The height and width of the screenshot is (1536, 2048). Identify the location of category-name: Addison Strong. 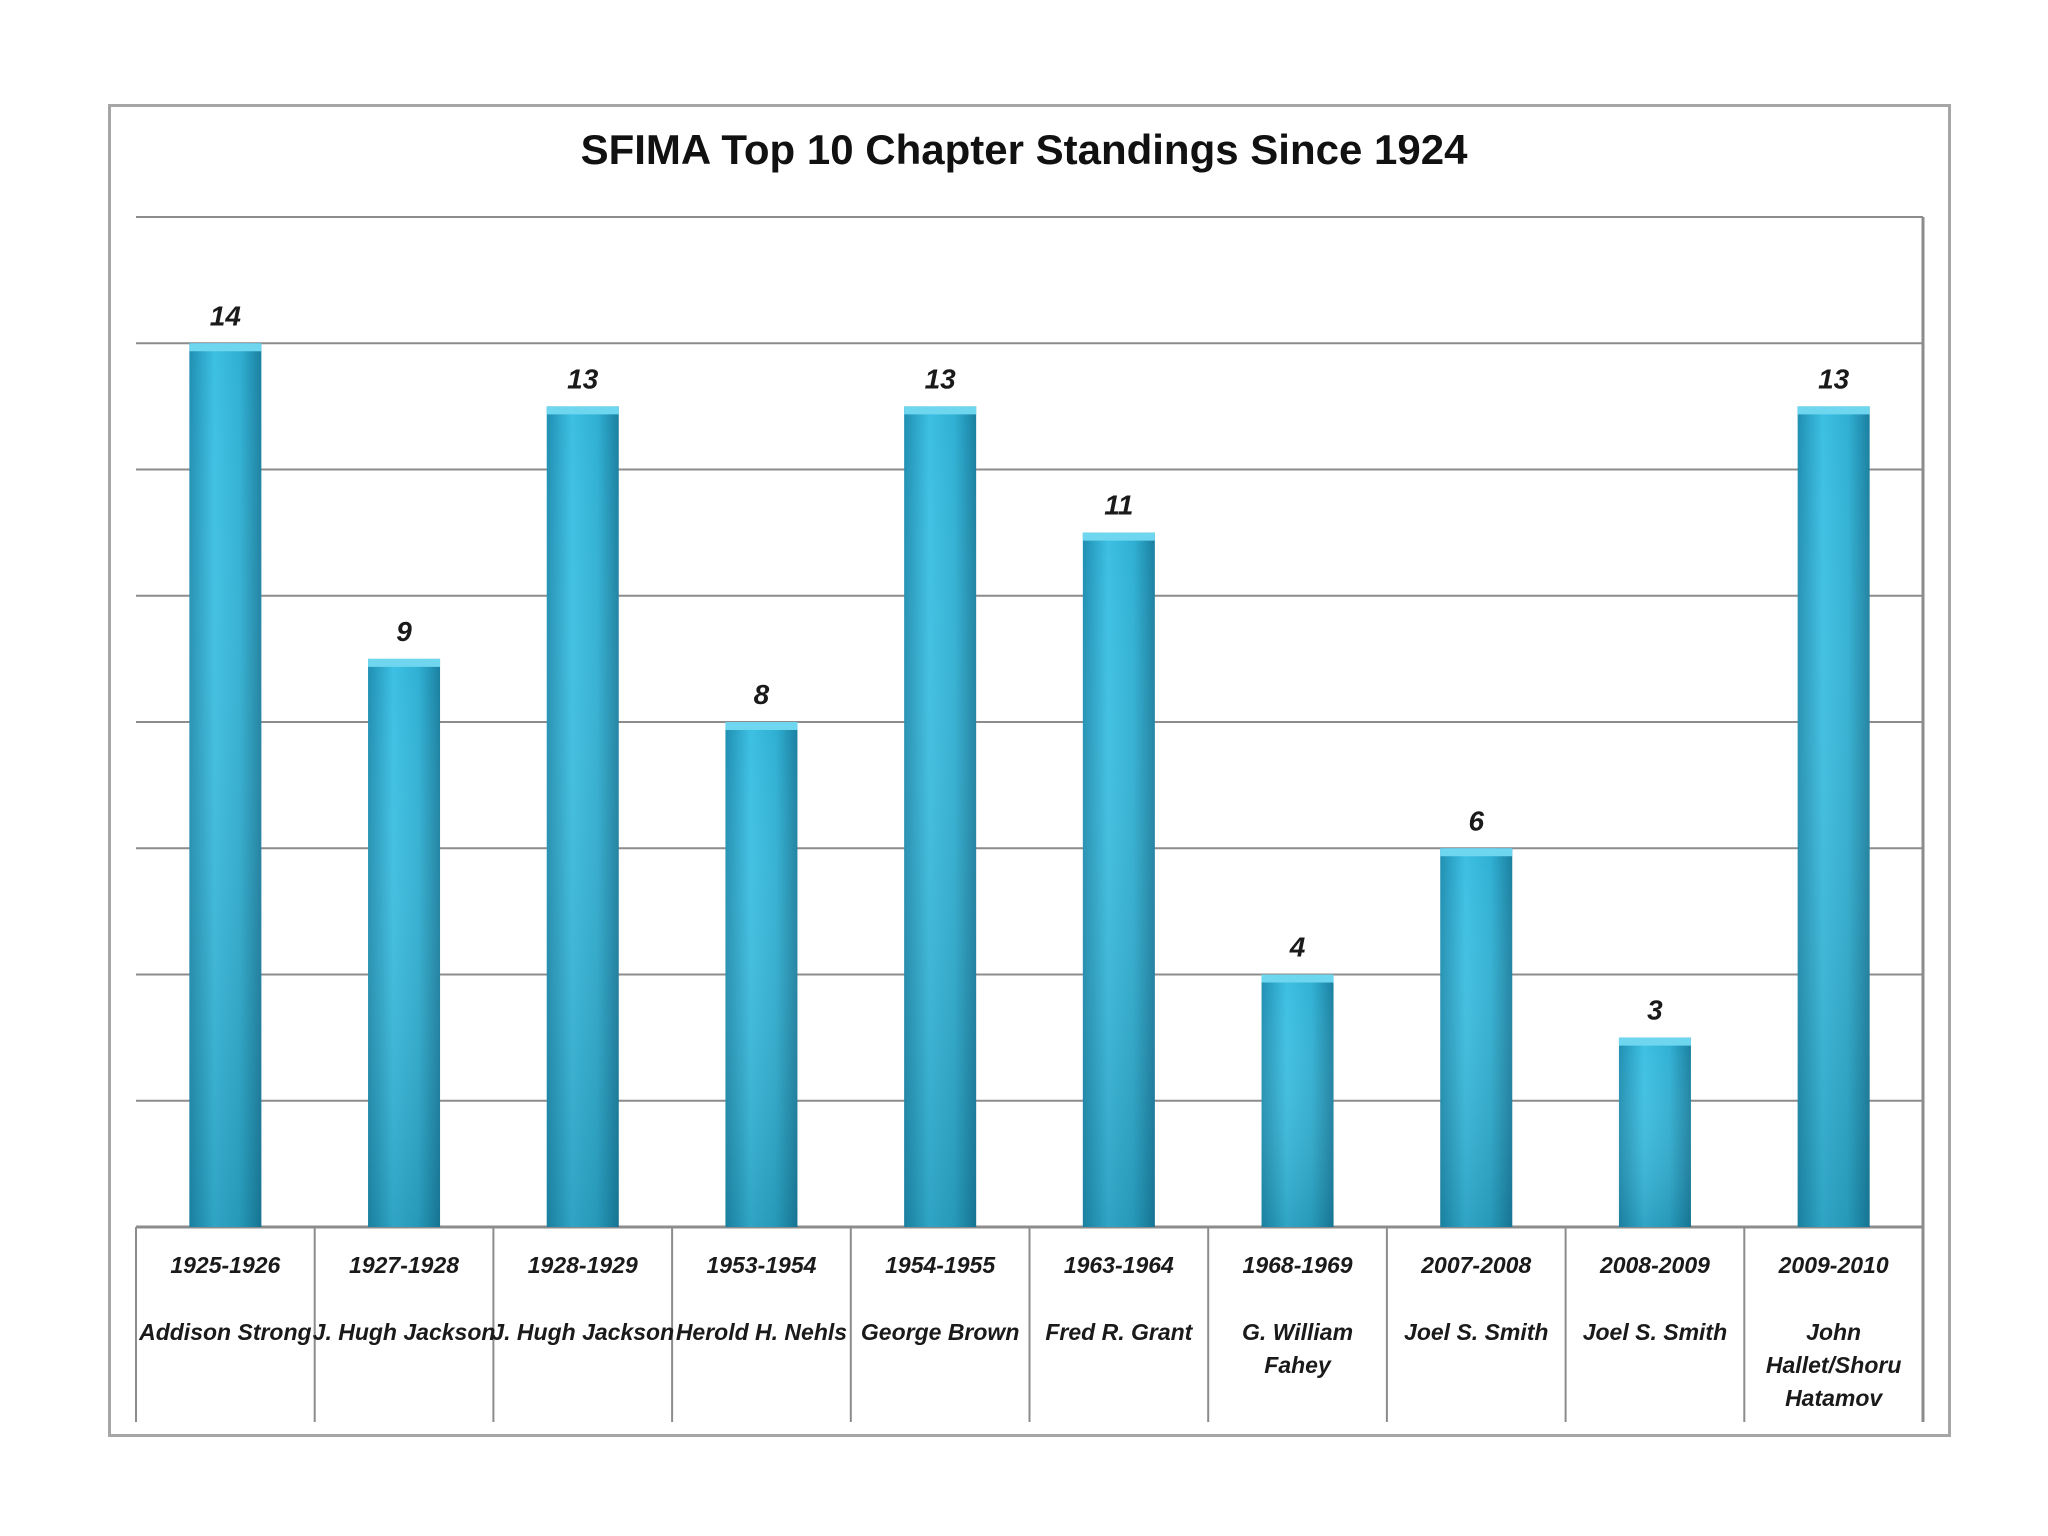
(224, 1332).